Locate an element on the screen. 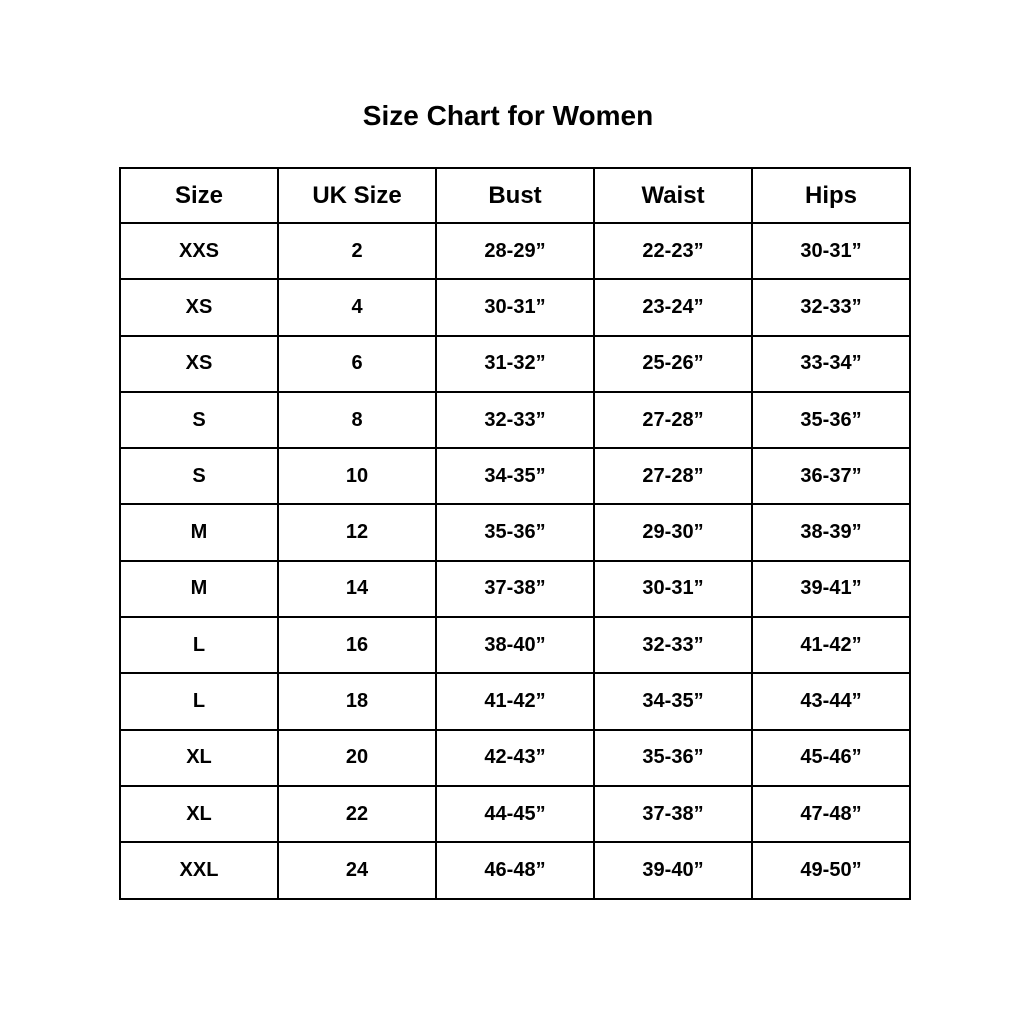 This screenshot has width=1024, height=1024. table-row: L 16 38-40” 32-33” 41-42” is located at coordinates (515, 645).